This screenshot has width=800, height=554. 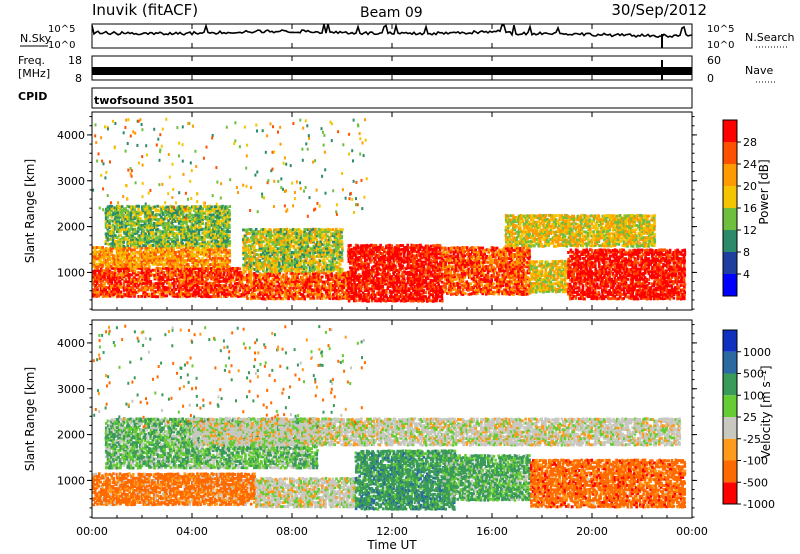 I want to click on freq-tick-bottom: 8, so click(x=78, y=78).